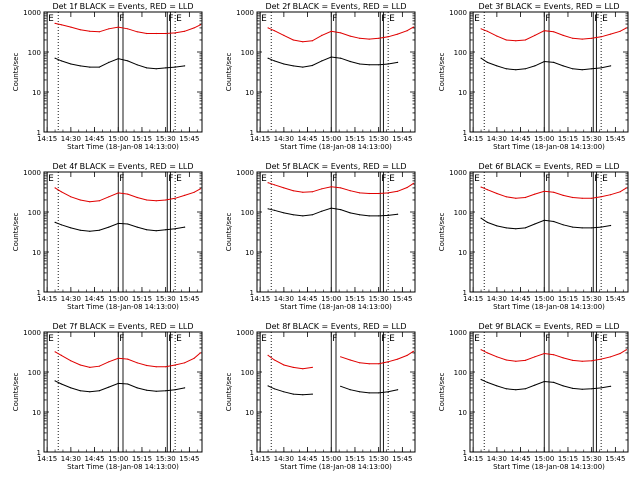 Image resolution: width=640 pixels, height=480 pixels. Describe the element at coordinates (331, 459) in the screenshot. I see `x-tick-label: 15:00` at that location.